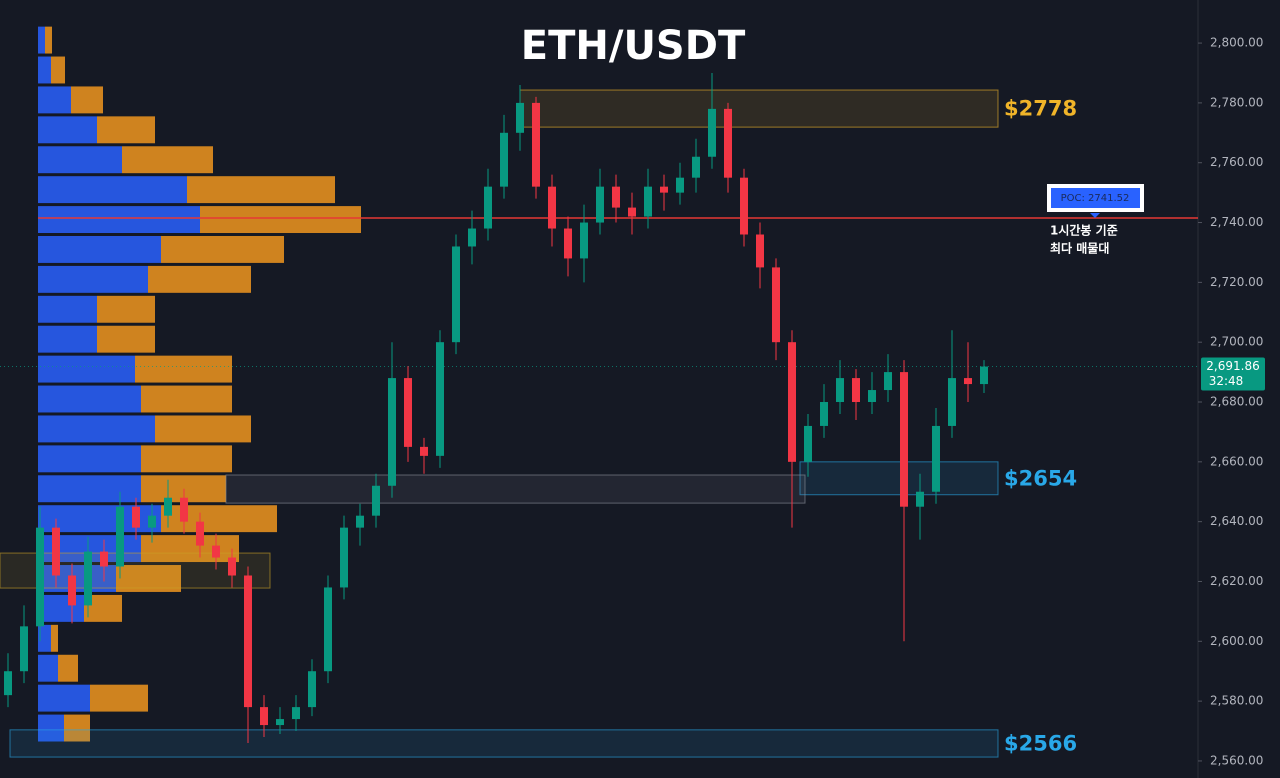 Image resolution: width=1280 pixels, height=778 pixels. Describe the element at coordinates (1236, 402) in the screenshot. I see `y-tick-label: 2,680.00` at that location.